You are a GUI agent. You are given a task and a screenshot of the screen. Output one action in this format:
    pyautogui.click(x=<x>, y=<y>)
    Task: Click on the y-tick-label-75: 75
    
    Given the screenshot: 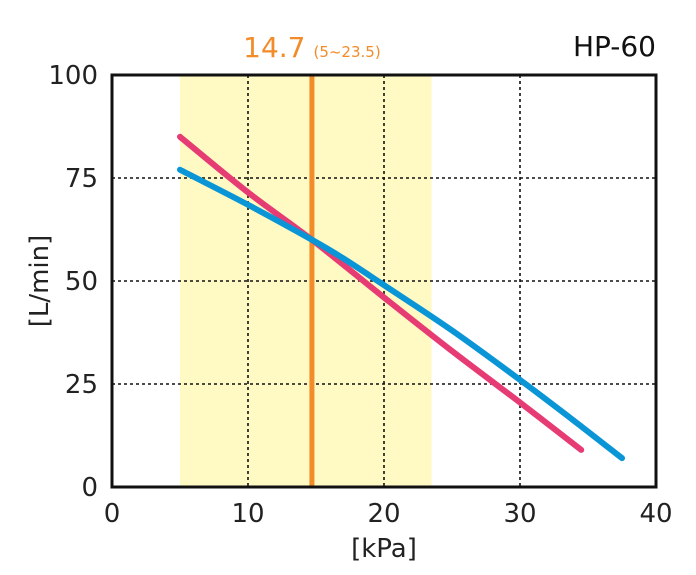 What is the action you would take?
    pyautogui.click(x=81, y=179)
    